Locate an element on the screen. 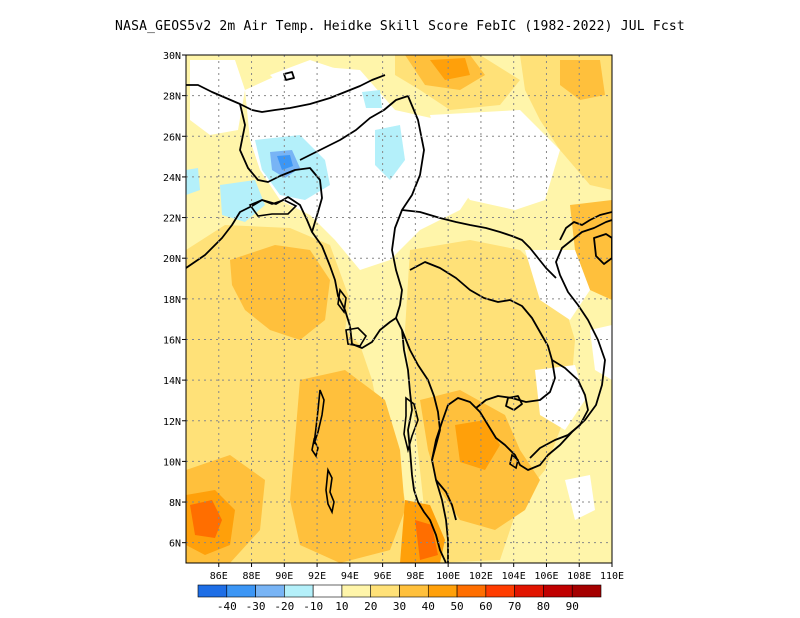  colorbar-label: 80 is located at coordinates (543, 606).